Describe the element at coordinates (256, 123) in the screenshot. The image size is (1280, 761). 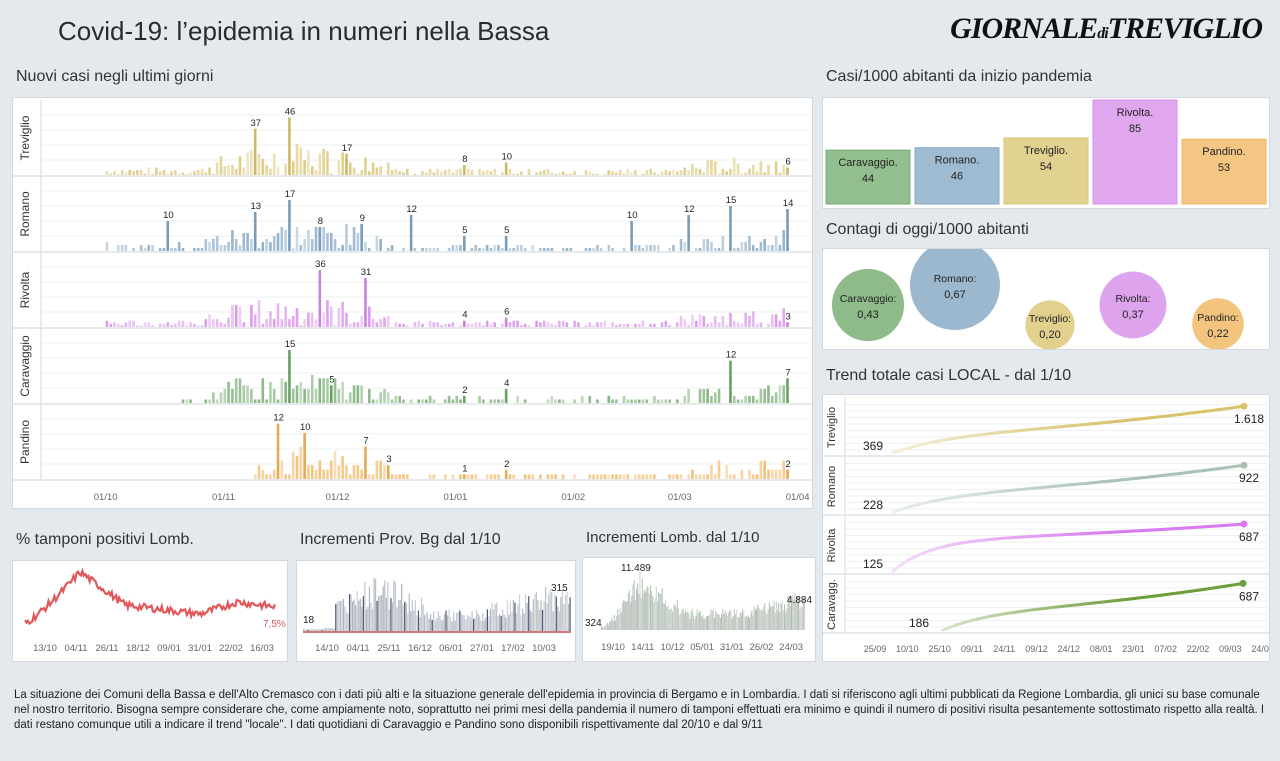
I see `data-label: 37` at that location.